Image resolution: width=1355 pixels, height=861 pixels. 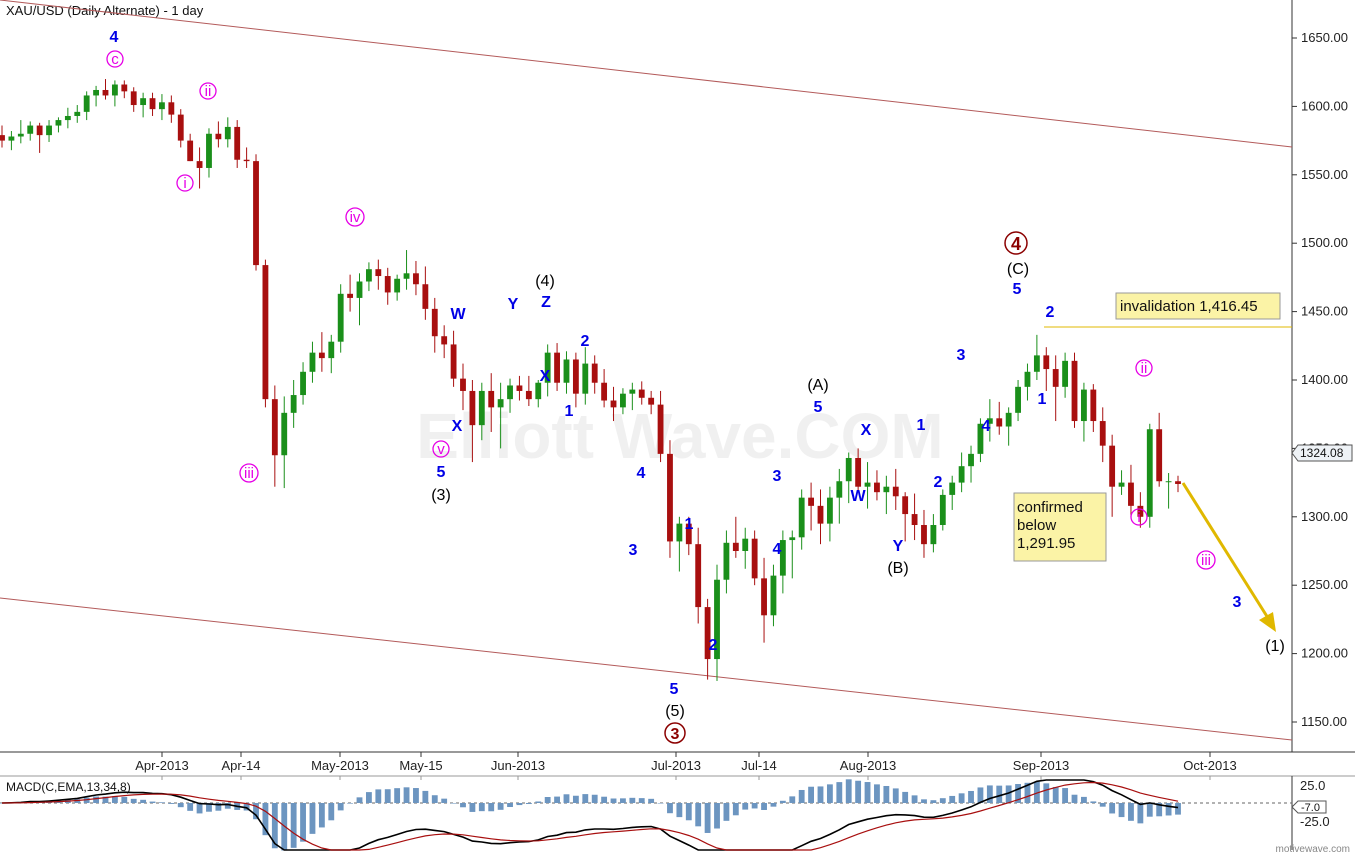 I want to click on macd-label: MACD(C,EMA,13,34,8), so click(x=68, y=787).